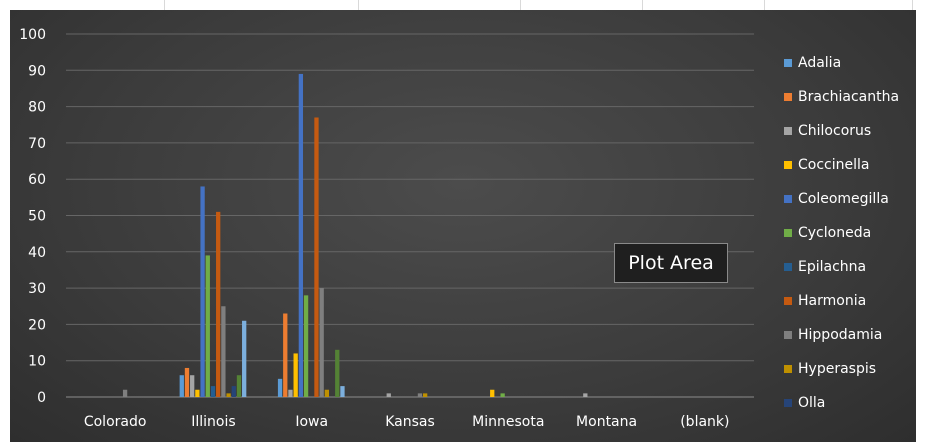  I want to click on y-tick-label: 30, so click(37, 289).